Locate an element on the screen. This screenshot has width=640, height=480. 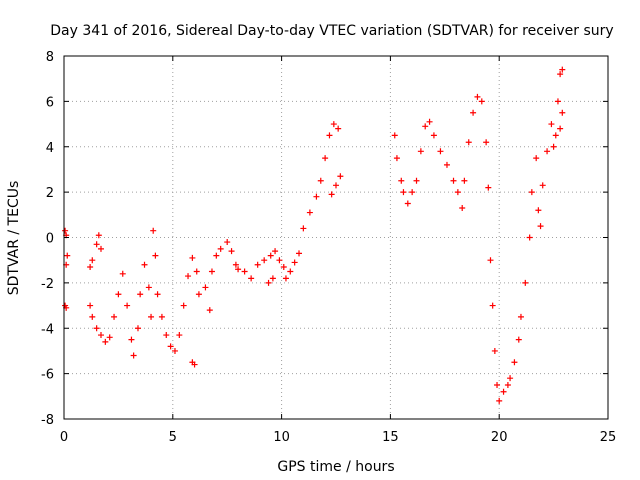
x-tick-label: 25 is located at coordinates (608, 437).